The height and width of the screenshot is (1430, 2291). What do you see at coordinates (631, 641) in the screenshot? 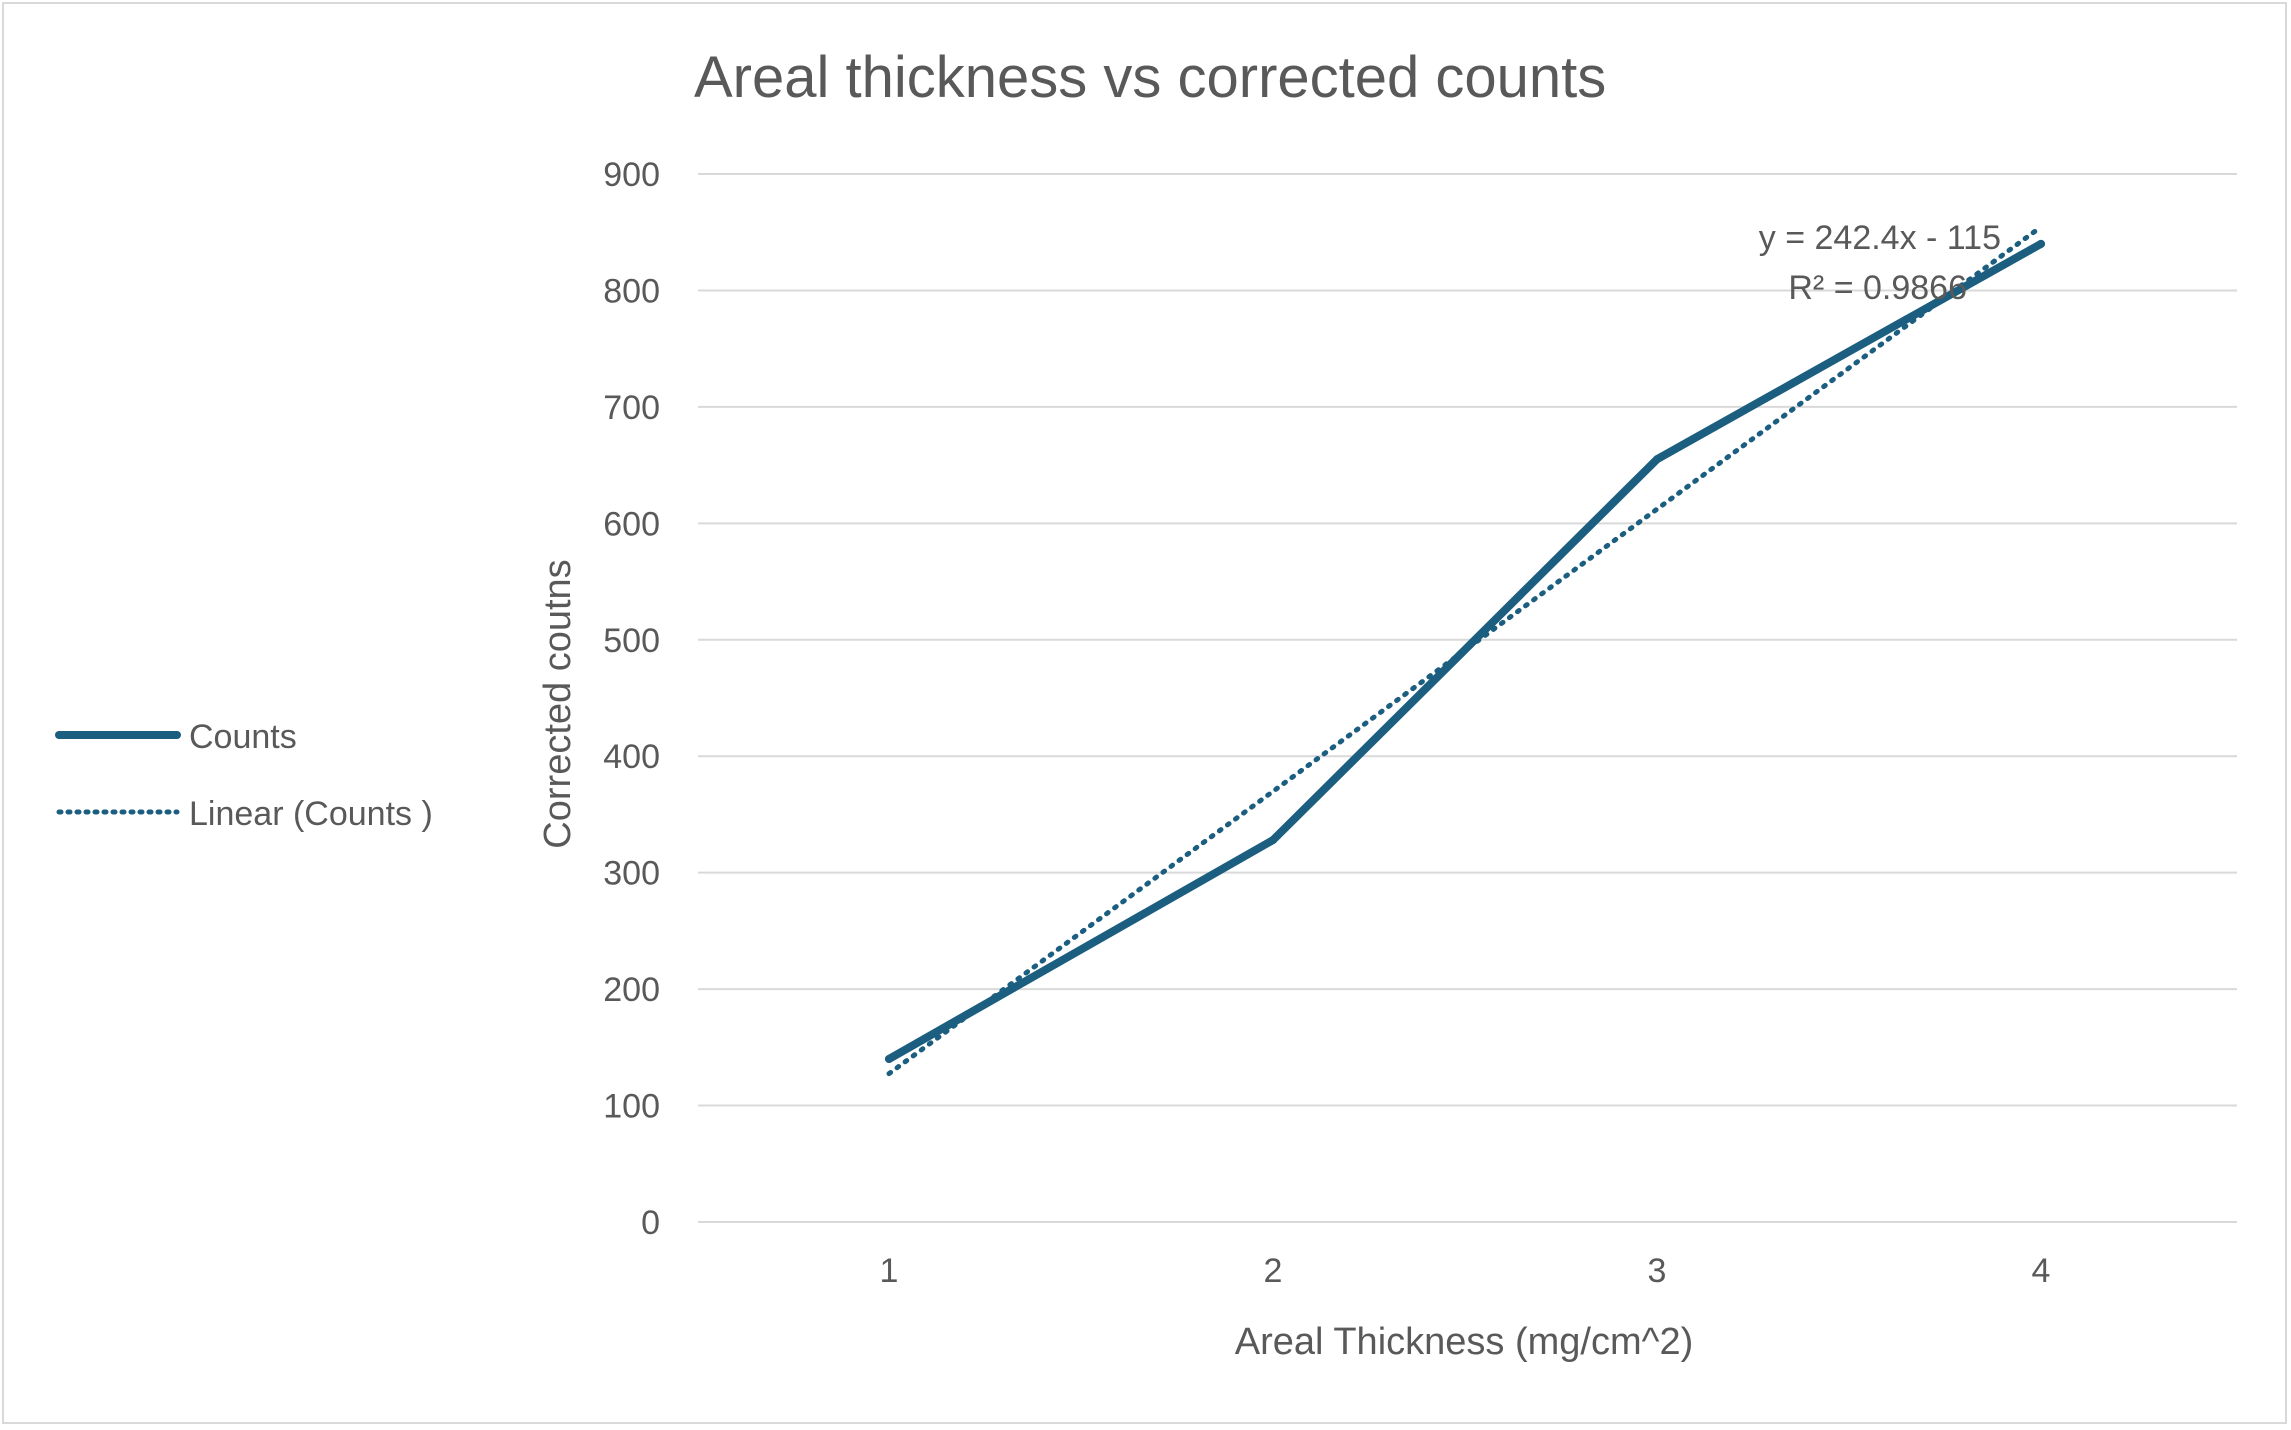
I see `y-tick-label: 500` at bounding box center [631, 641].